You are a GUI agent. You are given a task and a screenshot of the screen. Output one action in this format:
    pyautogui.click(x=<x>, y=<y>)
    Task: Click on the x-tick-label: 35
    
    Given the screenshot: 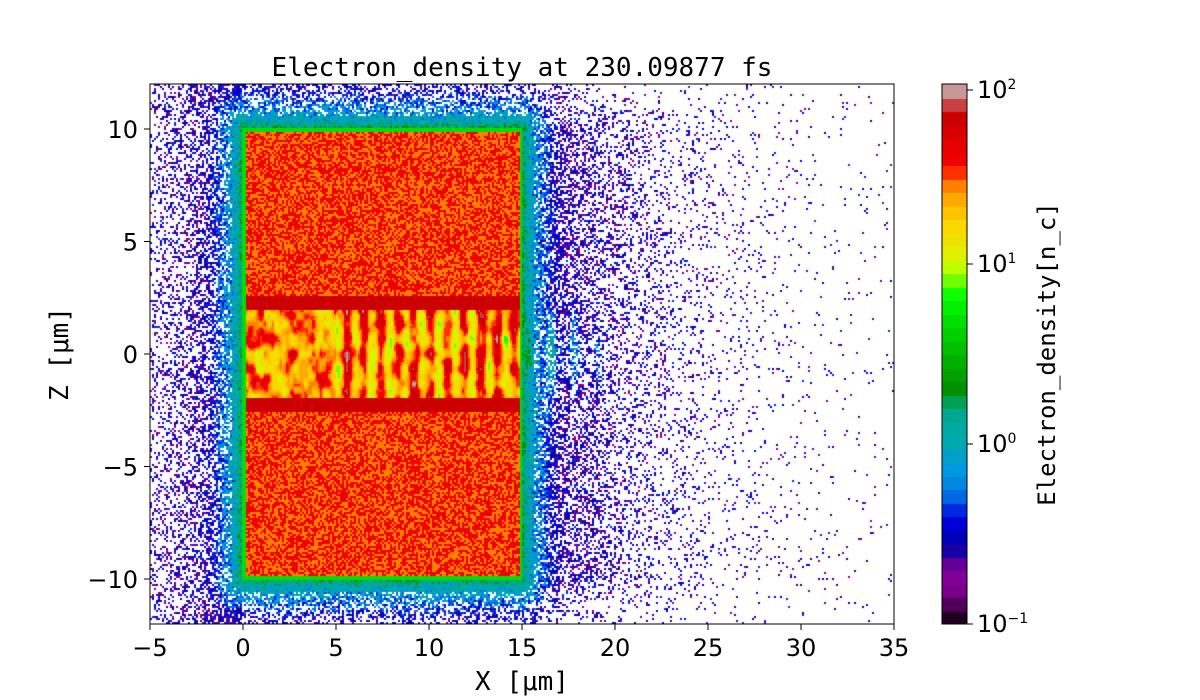 What is the action you would take?
    pyautogui.click(x=894, y=648)
    